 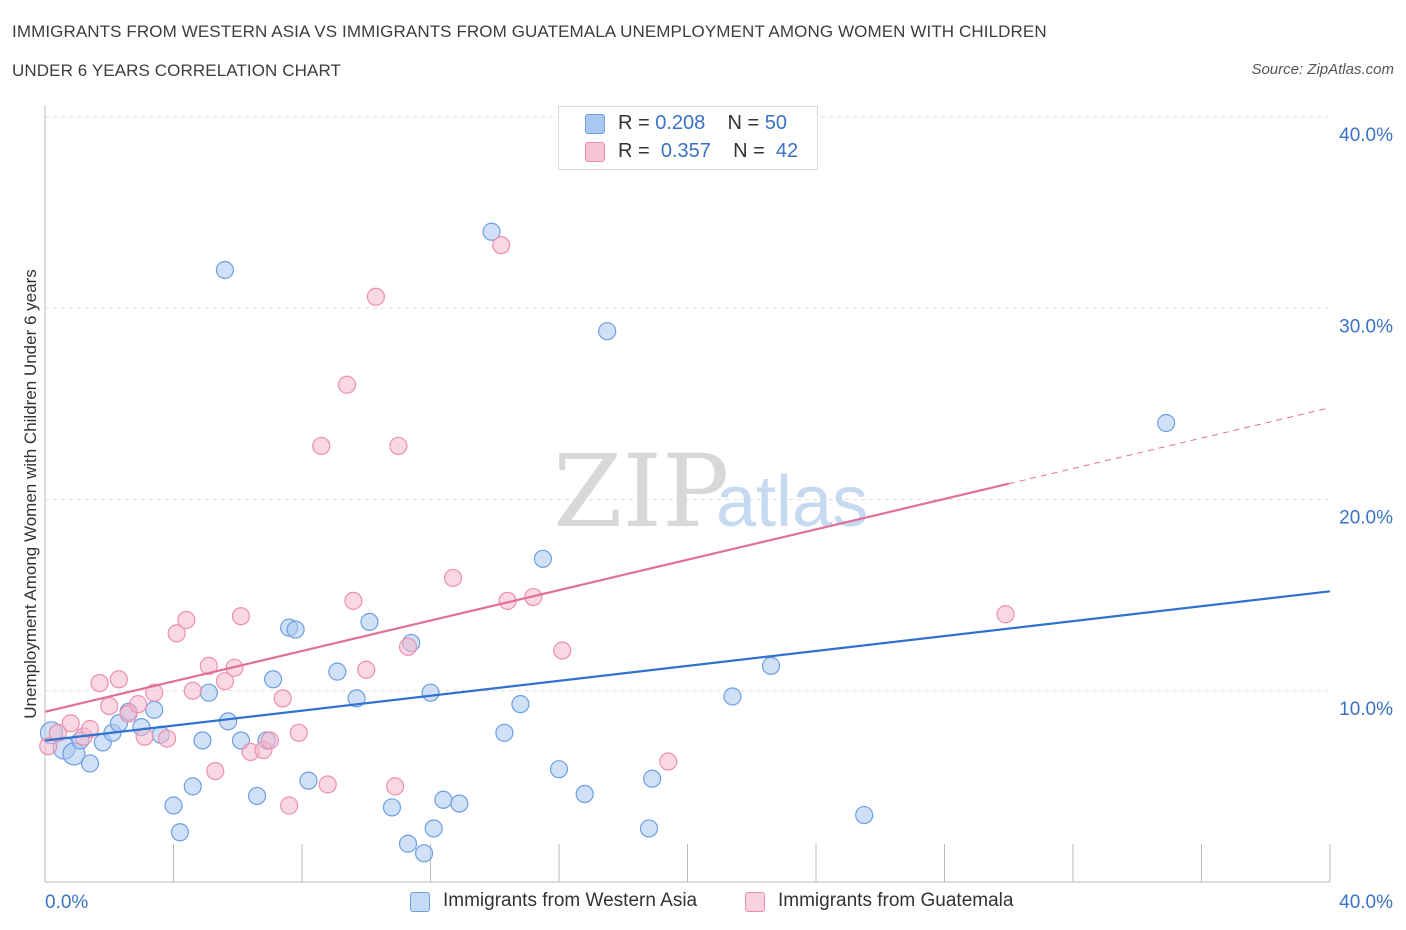 What do you see at coordinates (685, 151) in the screenshot?
I see `legend-pink-r-value: 0.357` at bounding box center [685, 151].